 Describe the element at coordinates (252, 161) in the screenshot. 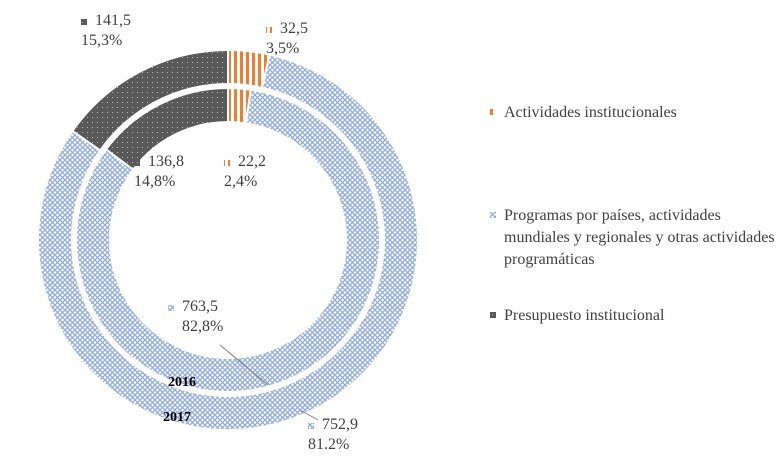

I see `data-label: 22,2` at that location.